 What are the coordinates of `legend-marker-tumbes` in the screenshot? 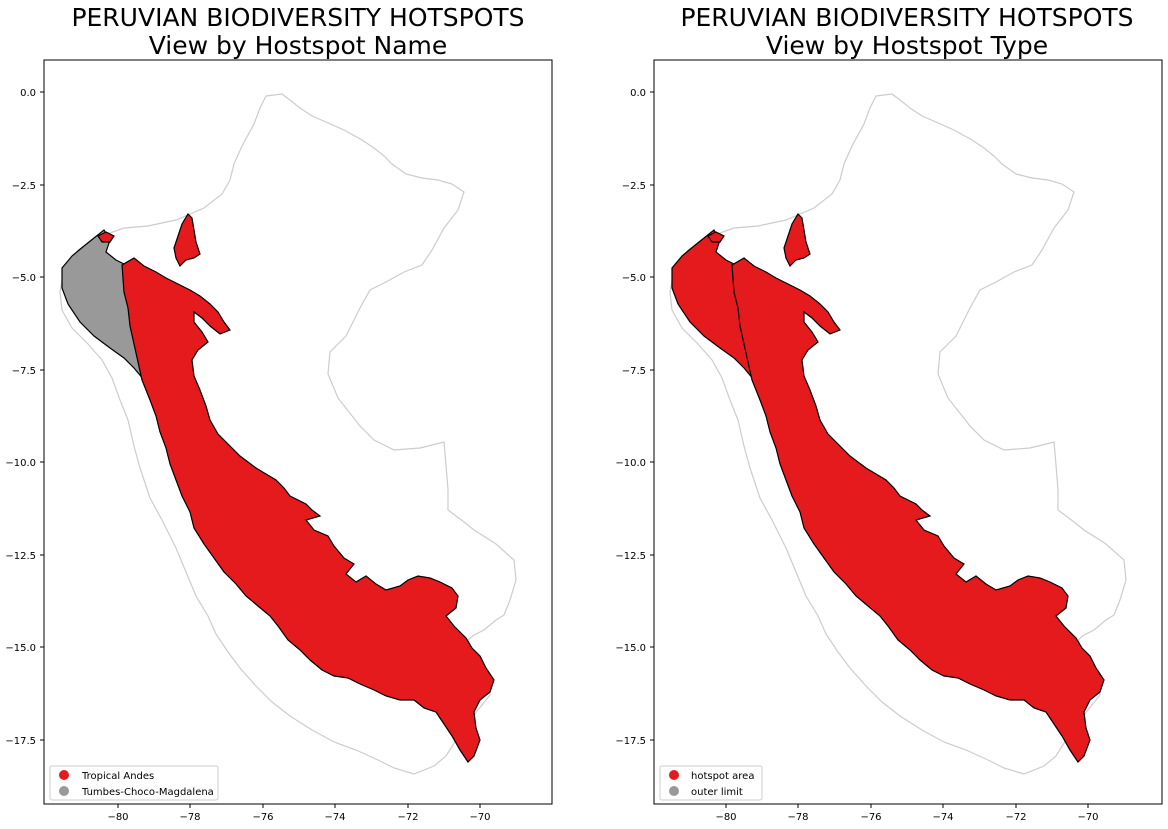 It's located at (64, 791).